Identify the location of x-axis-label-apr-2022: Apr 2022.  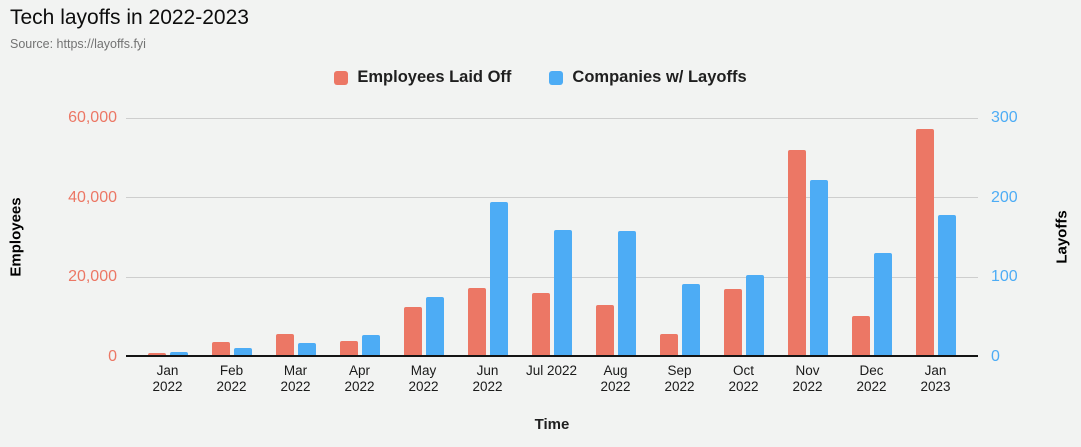
(359, 379).